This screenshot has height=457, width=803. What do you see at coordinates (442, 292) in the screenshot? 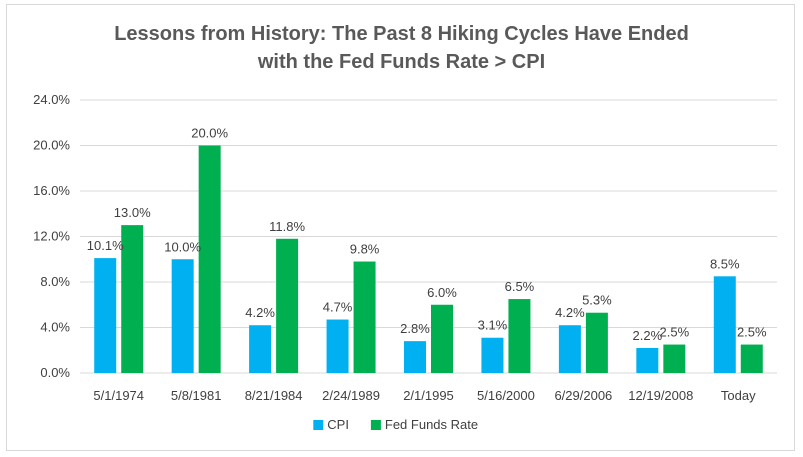
I see `data-label: 6.0%` at bounding box center [442, 292].